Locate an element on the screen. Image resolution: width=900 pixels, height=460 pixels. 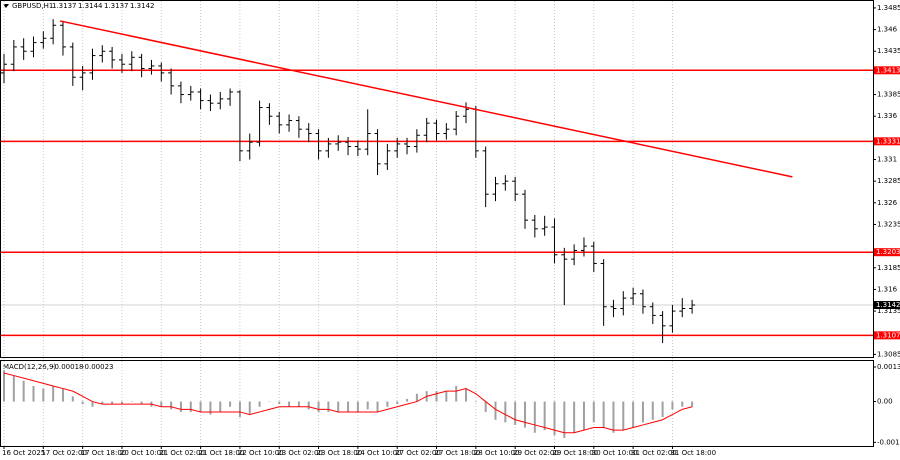
y-tick-label: 1.3485 is located at coordinates (888, 8).